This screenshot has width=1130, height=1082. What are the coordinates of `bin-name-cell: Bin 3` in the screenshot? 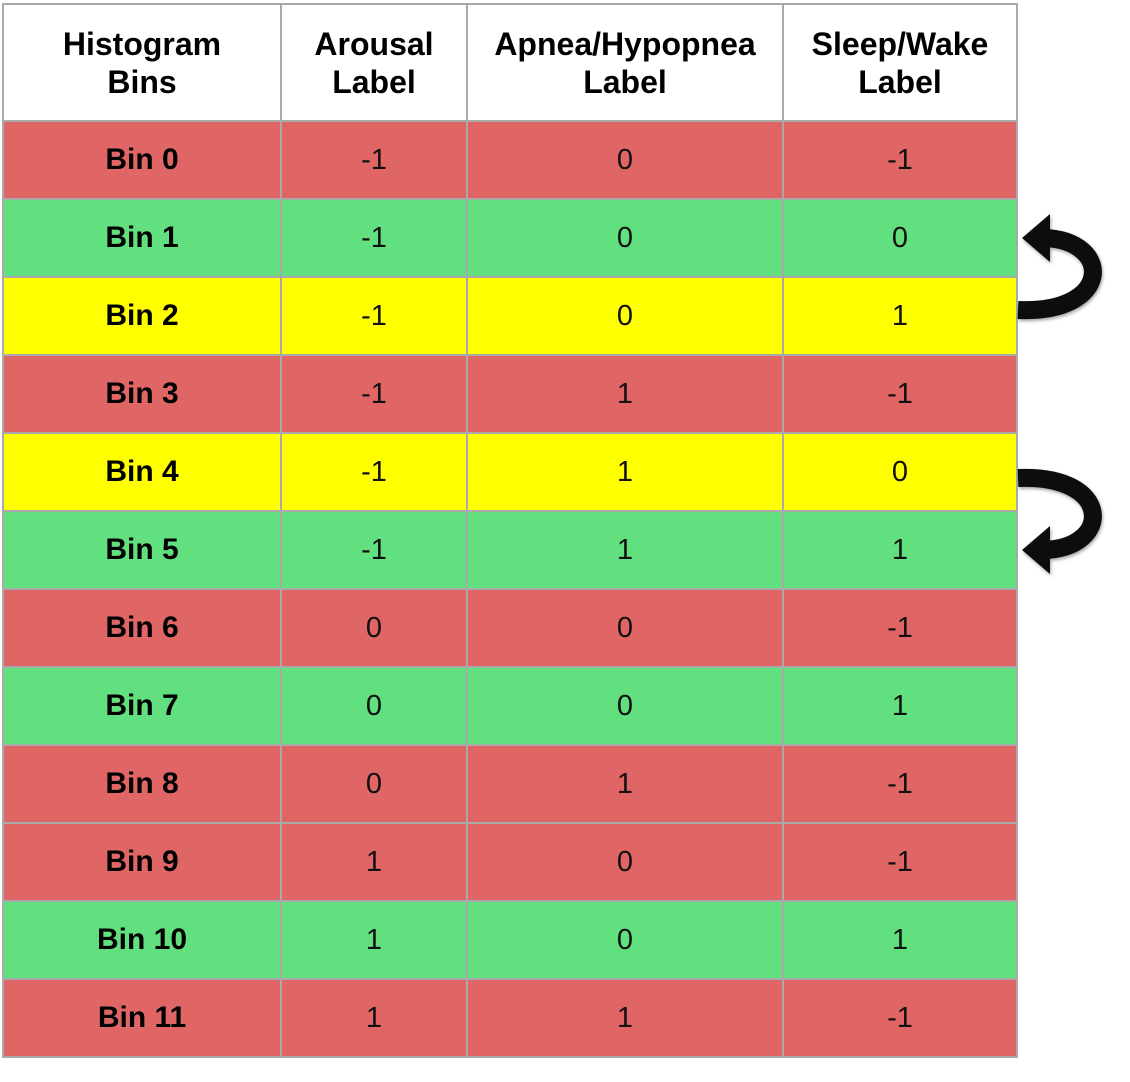 It's located at (142, 394).